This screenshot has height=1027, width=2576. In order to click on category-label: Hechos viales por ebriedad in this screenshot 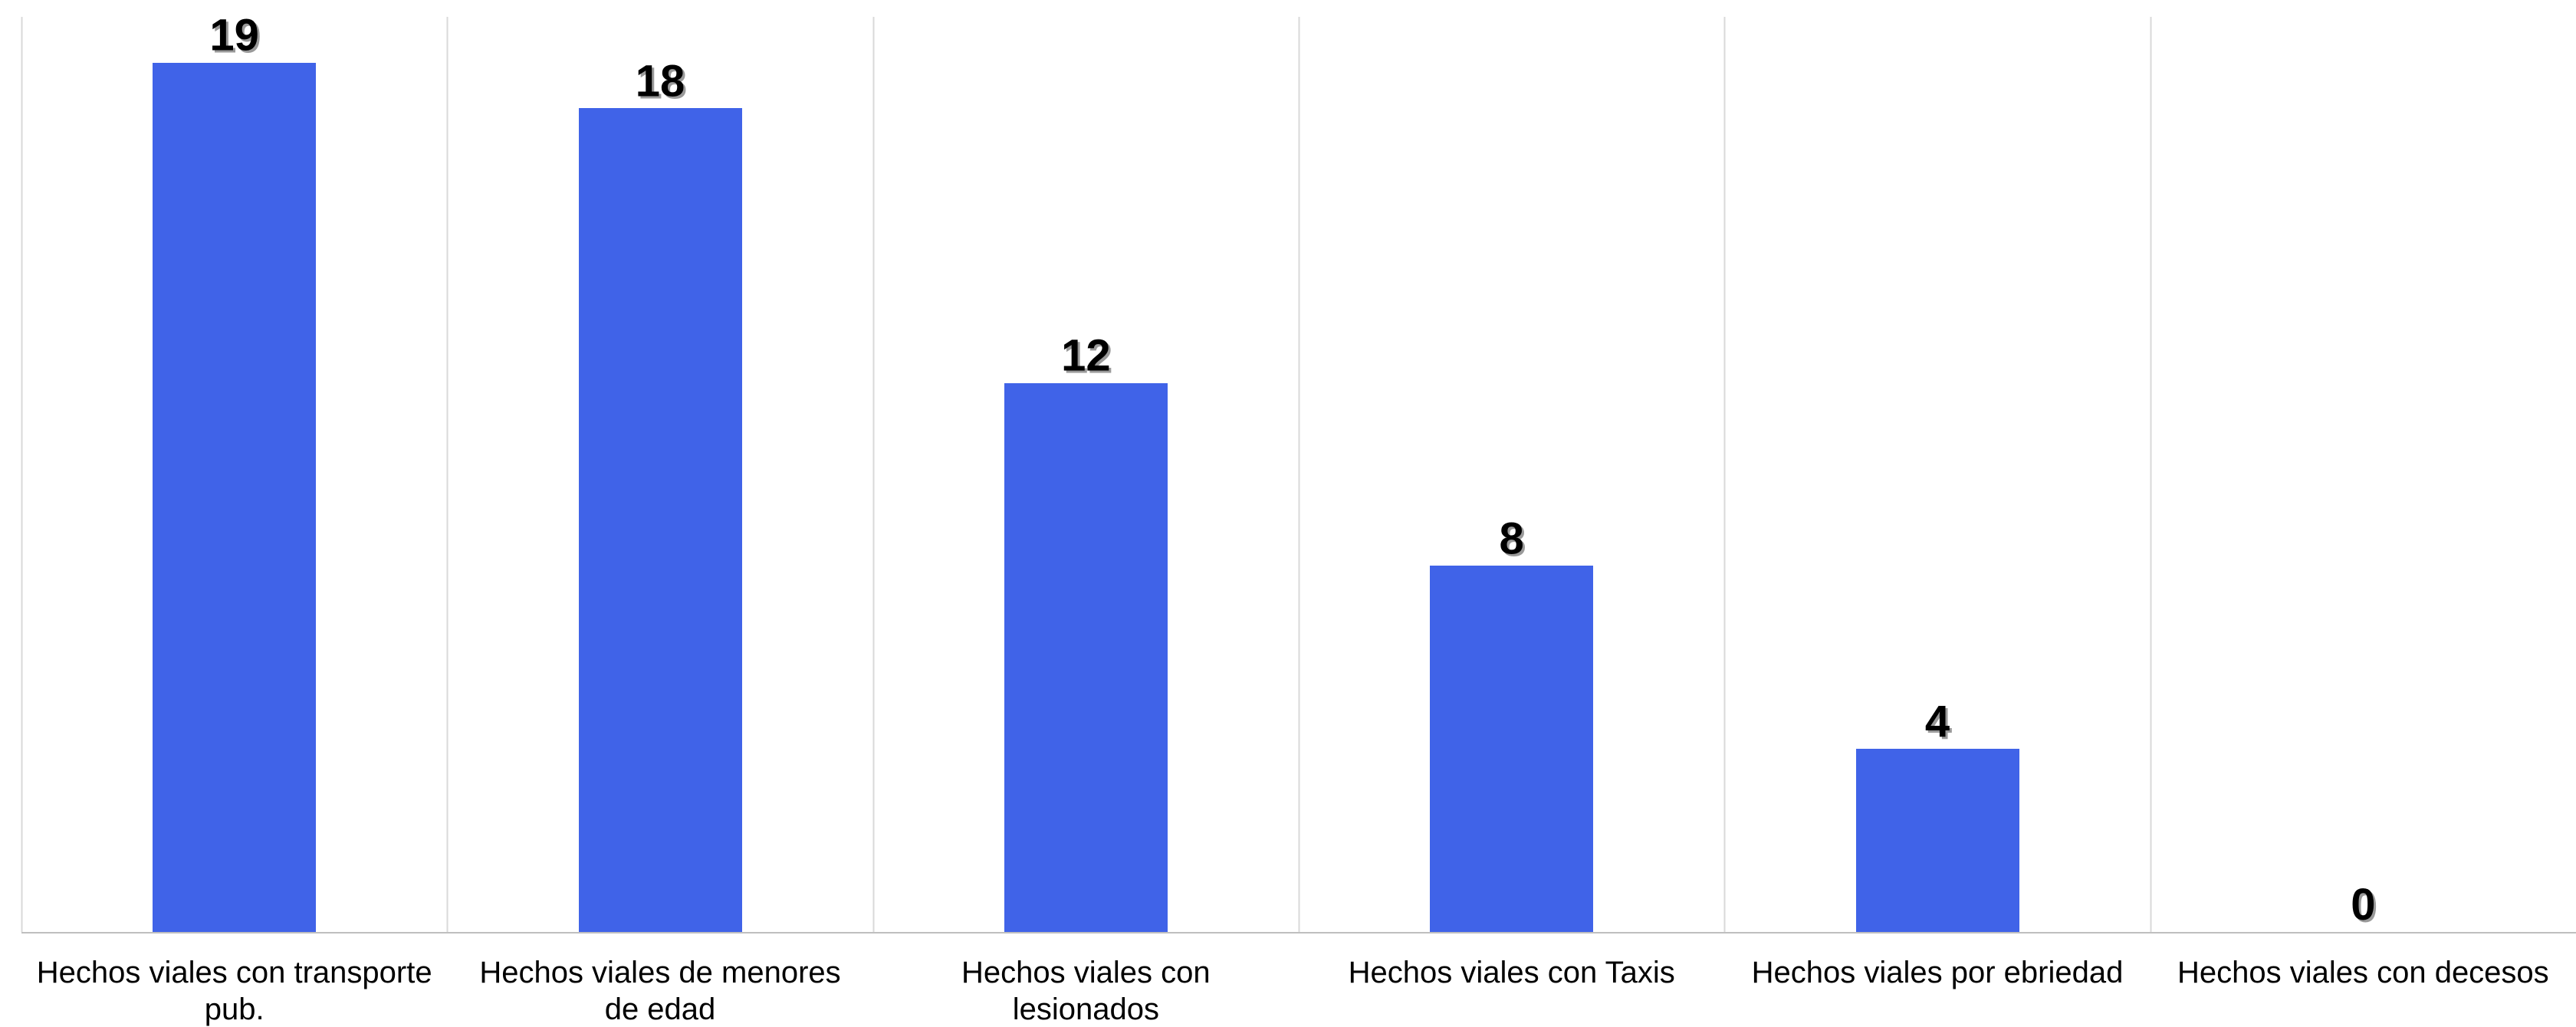, I will do `click(1938, 973)`.